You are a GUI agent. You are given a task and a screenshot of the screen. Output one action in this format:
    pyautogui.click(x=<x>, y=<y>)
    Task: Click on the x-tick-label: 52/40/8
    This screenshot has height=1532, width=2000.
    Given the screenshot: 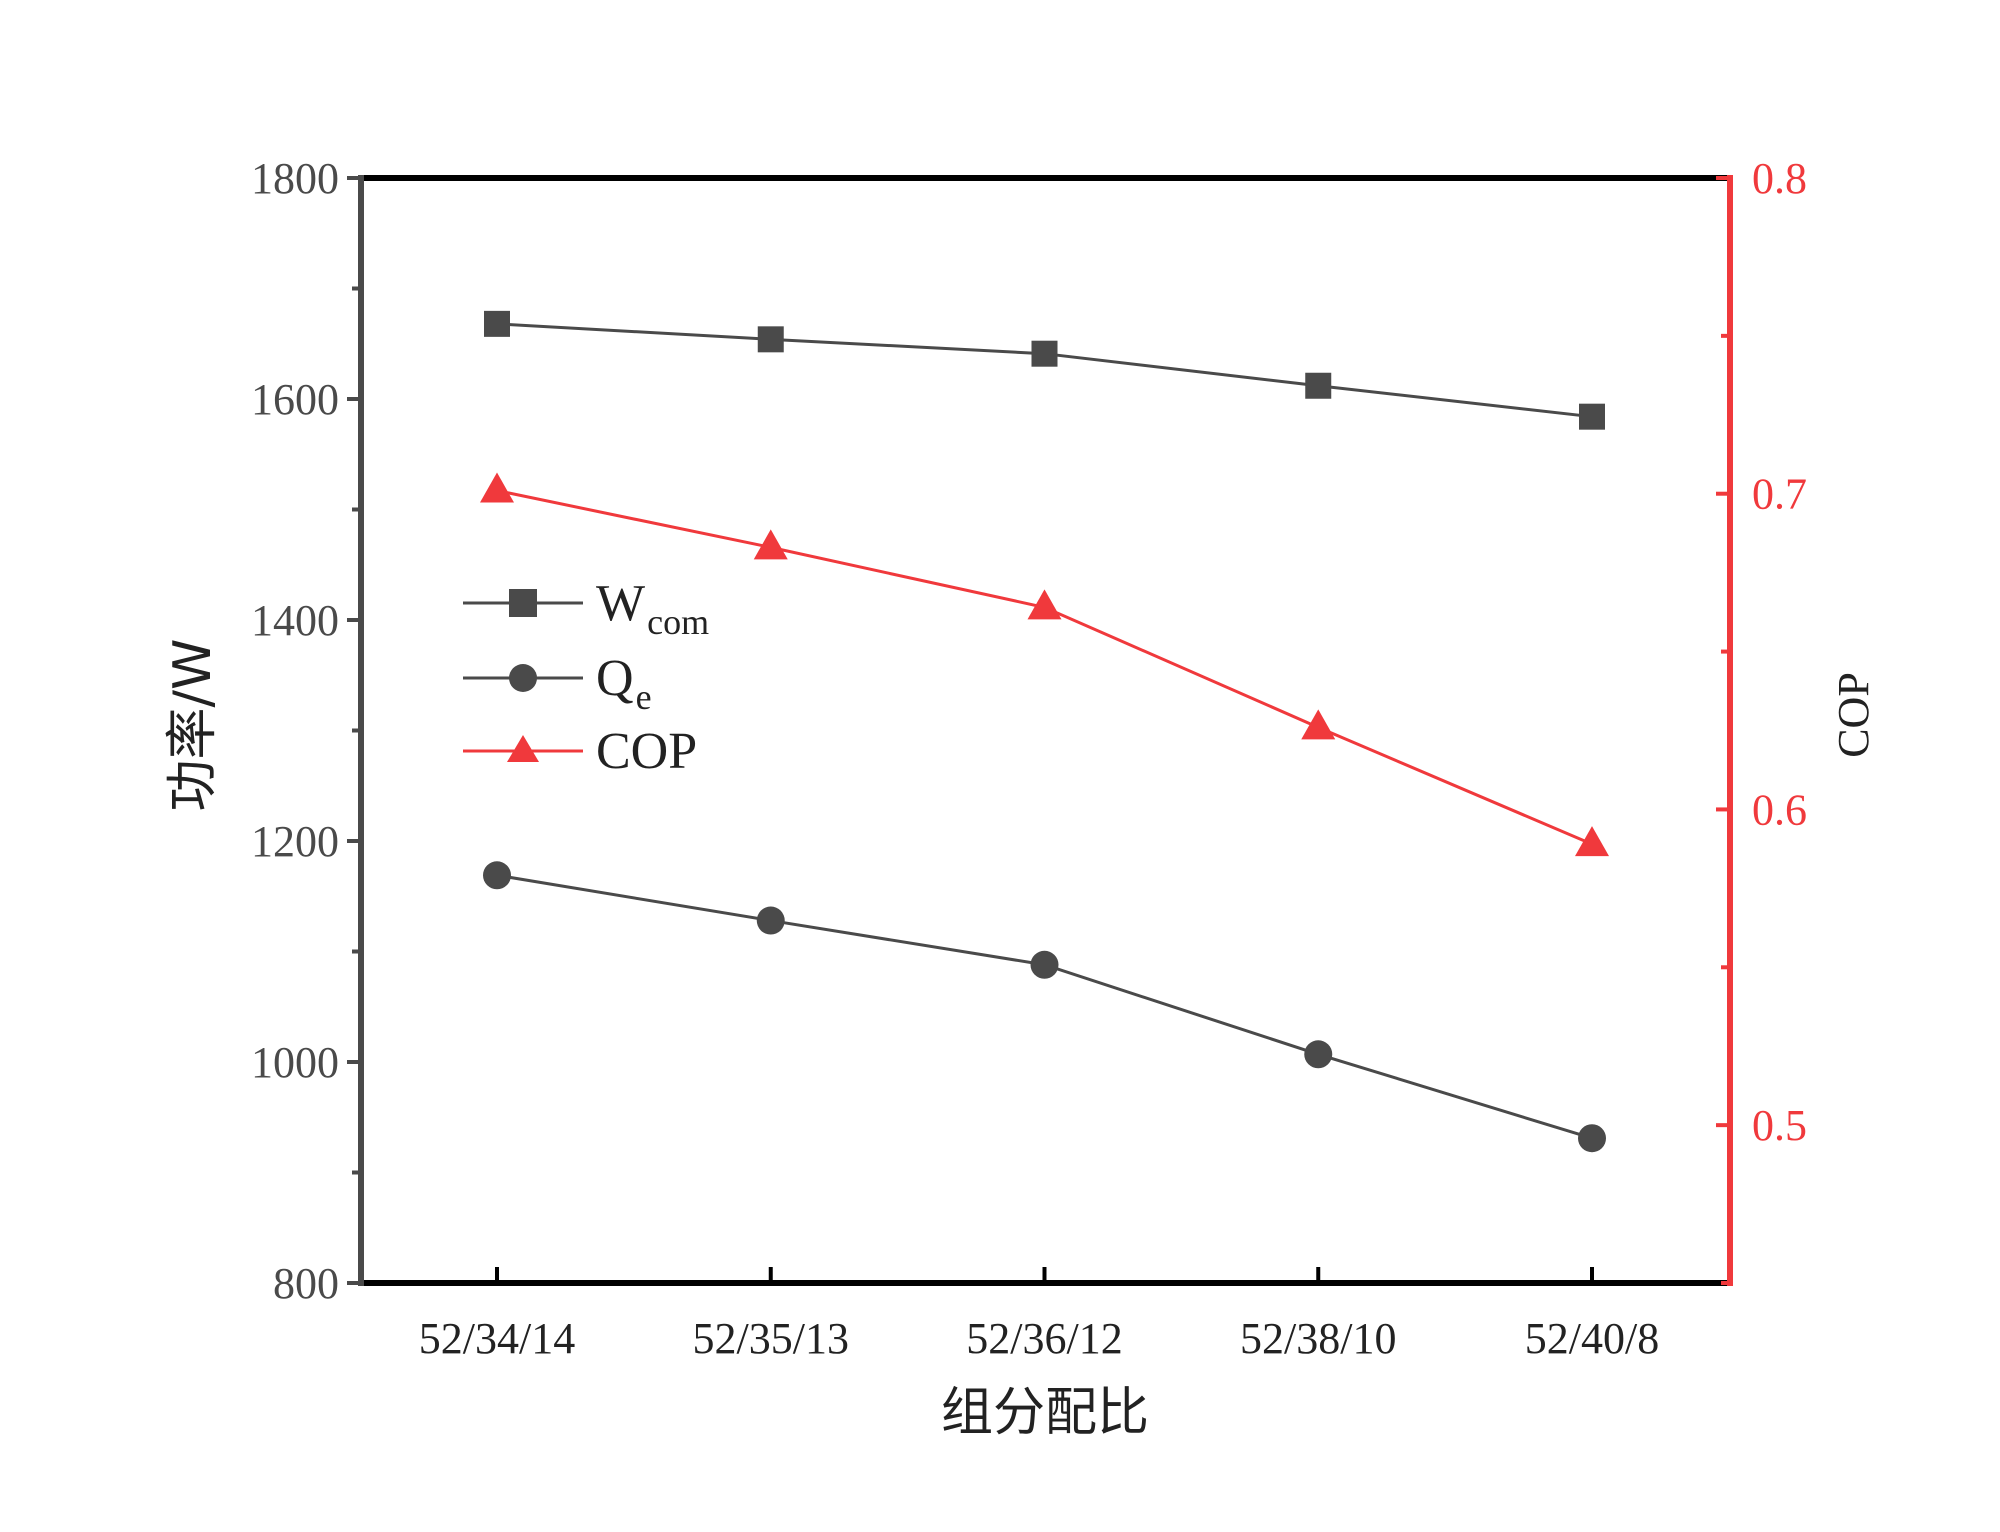 What is the action you would take?
    pyautogui.click(x=1592, y=1338)
    